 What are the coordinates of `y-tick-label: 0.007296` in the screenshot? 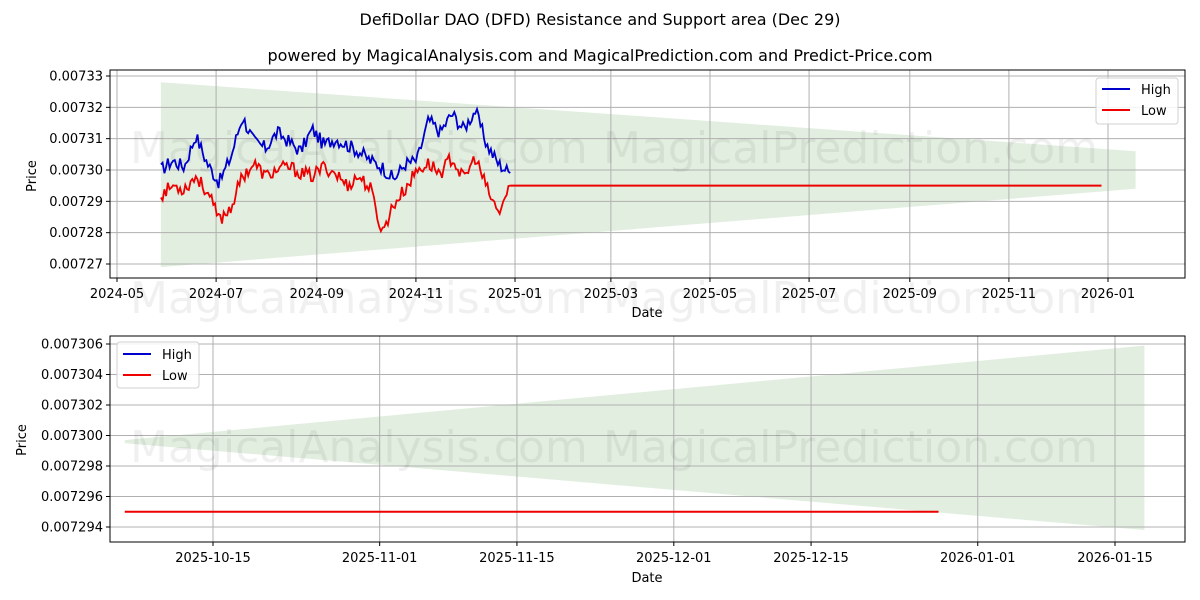 It's located at (72, 497).